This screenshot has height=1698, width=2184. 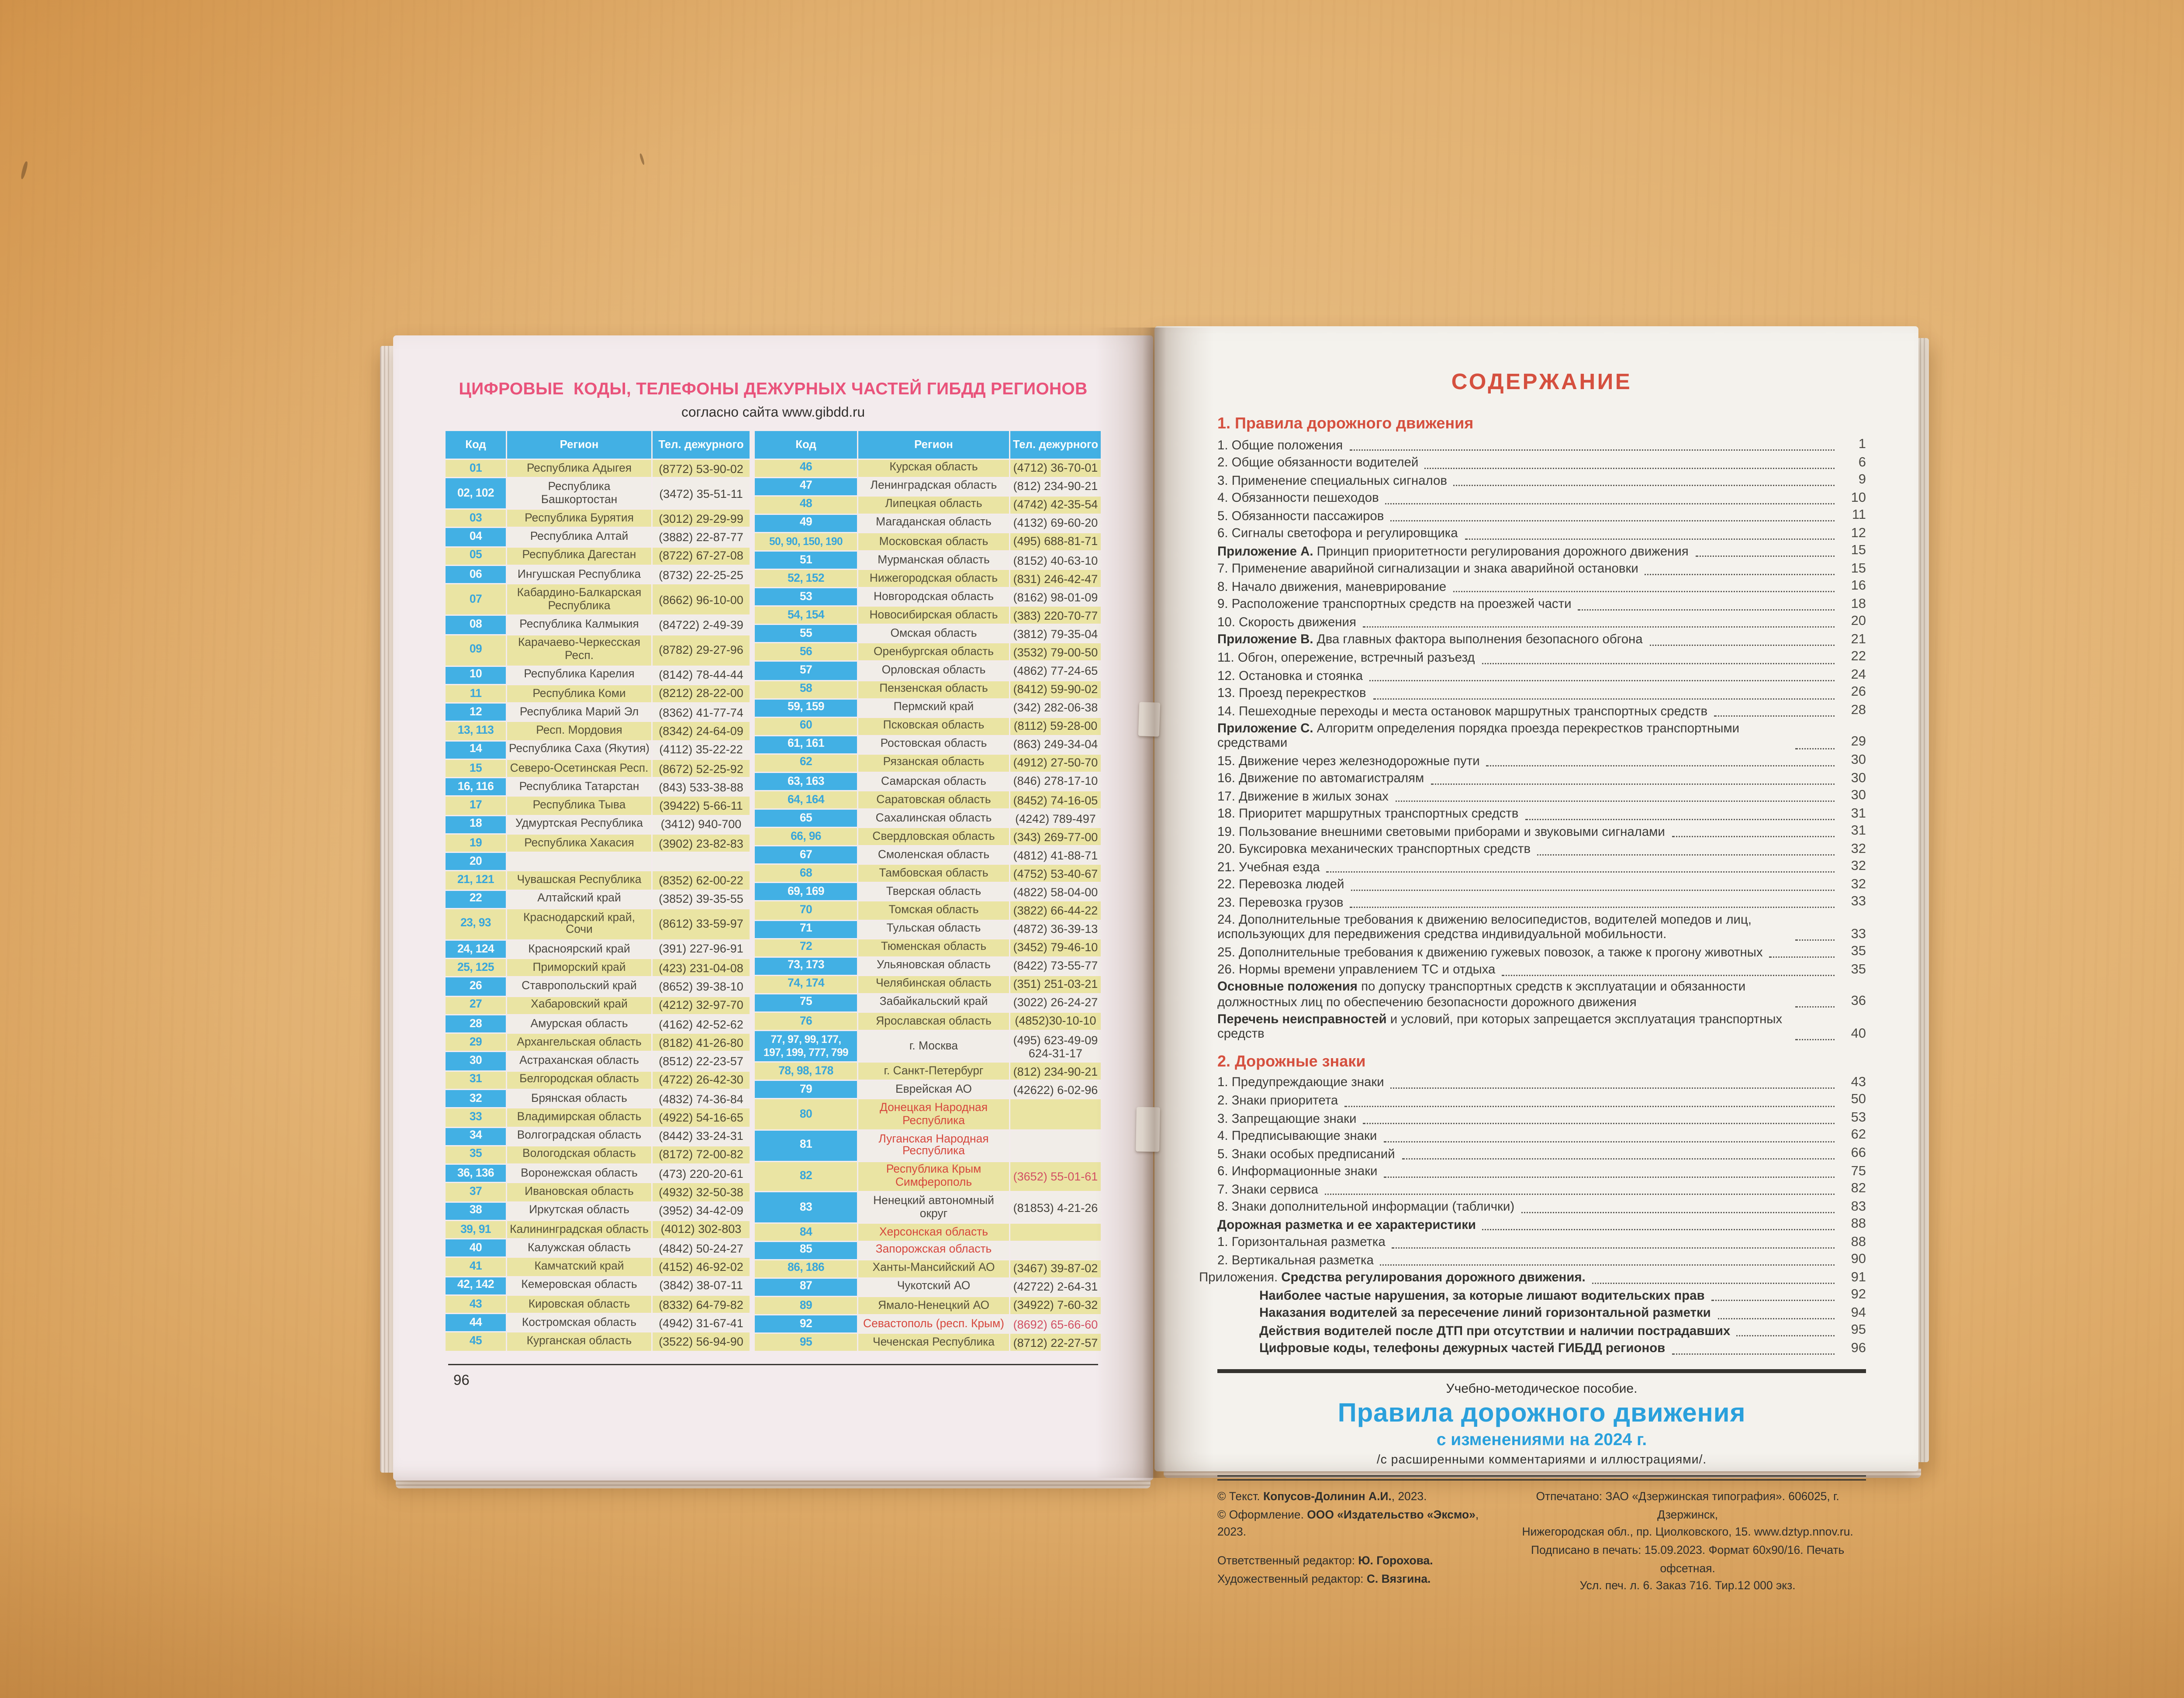 I want to click on table-row: 32 Брянская область (4832) 74-36-84, so click(x=598, y=1099).